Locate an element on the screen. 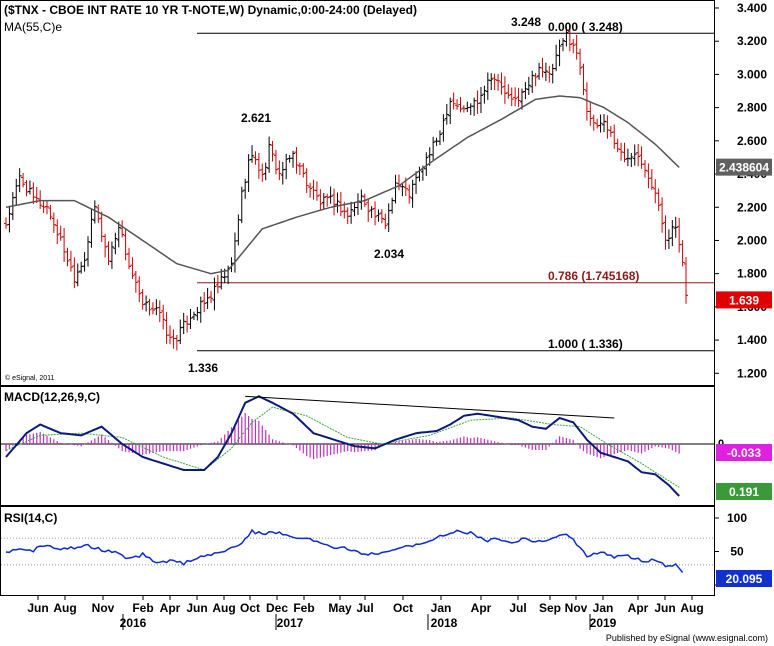 Image resolution: width=774 pixels, height=646 pixels. rsi-line is located at coordinates (344, 550).